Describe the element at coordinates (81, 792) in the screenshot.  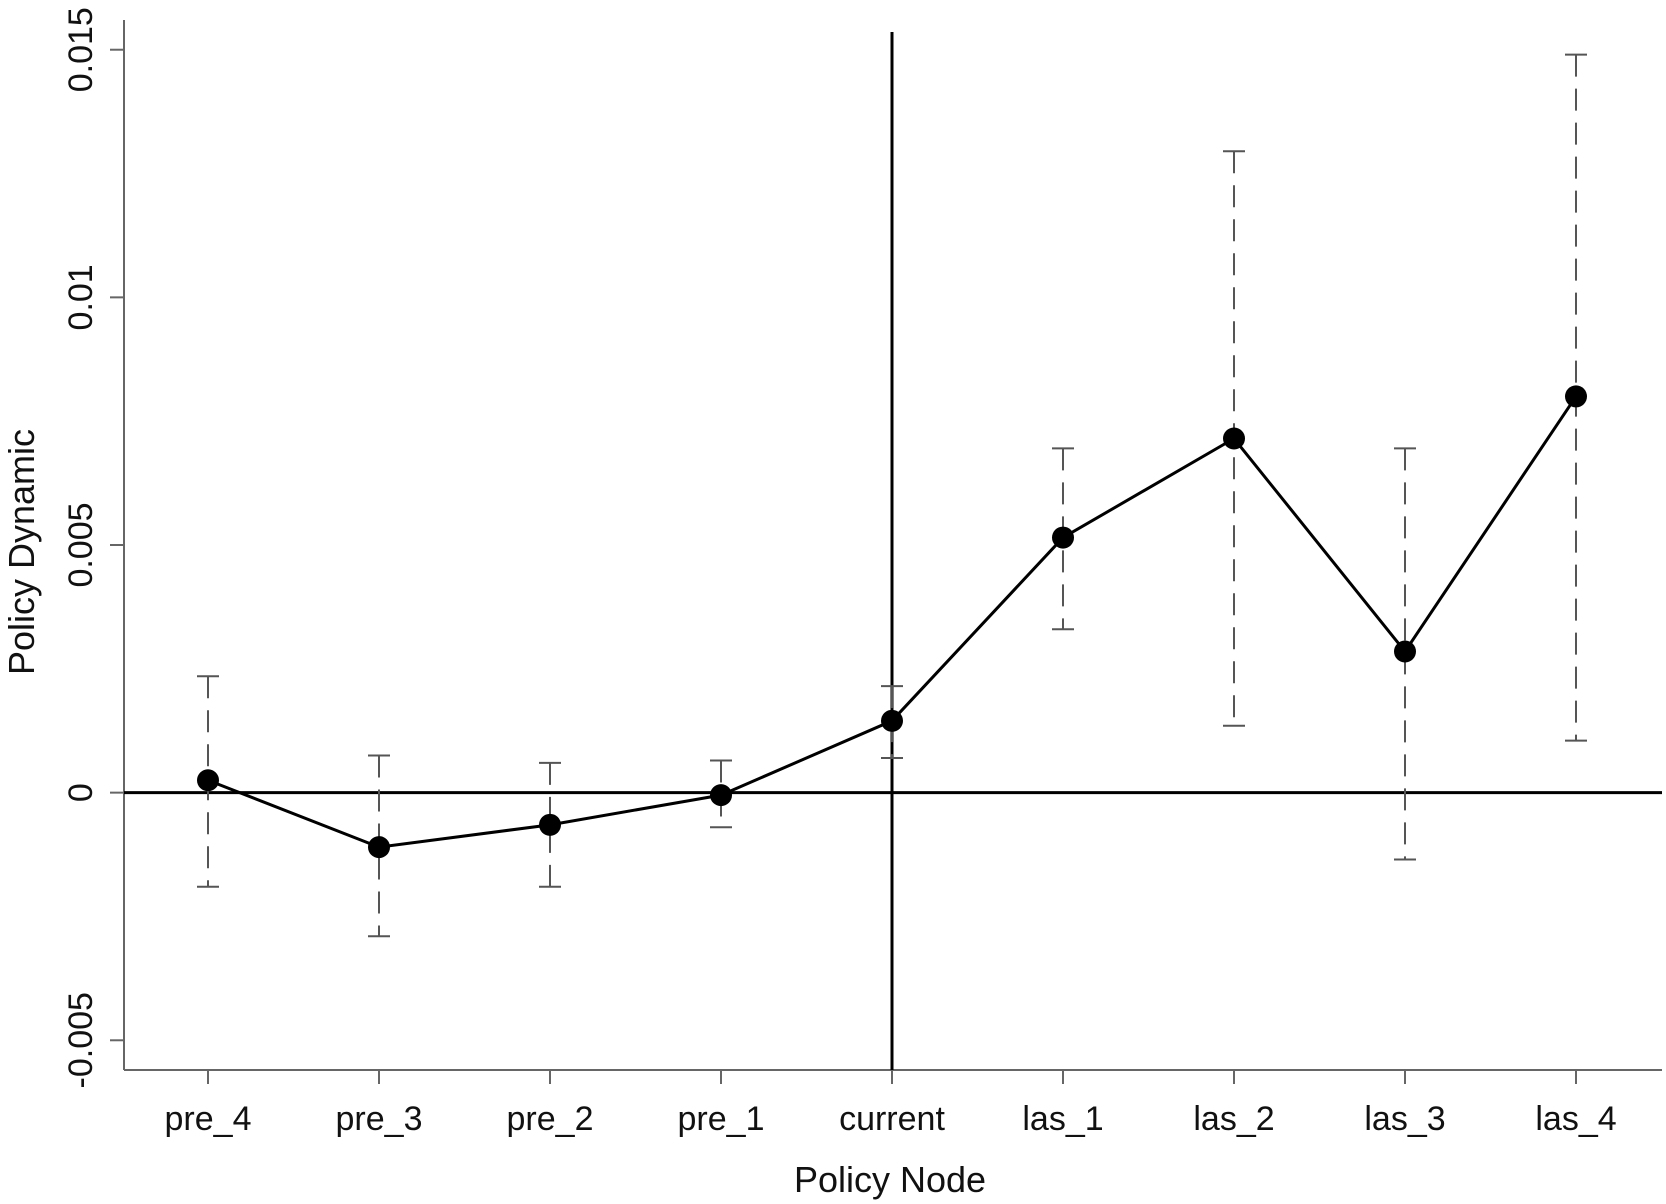
I see `y-tick-label: 0` at that location.